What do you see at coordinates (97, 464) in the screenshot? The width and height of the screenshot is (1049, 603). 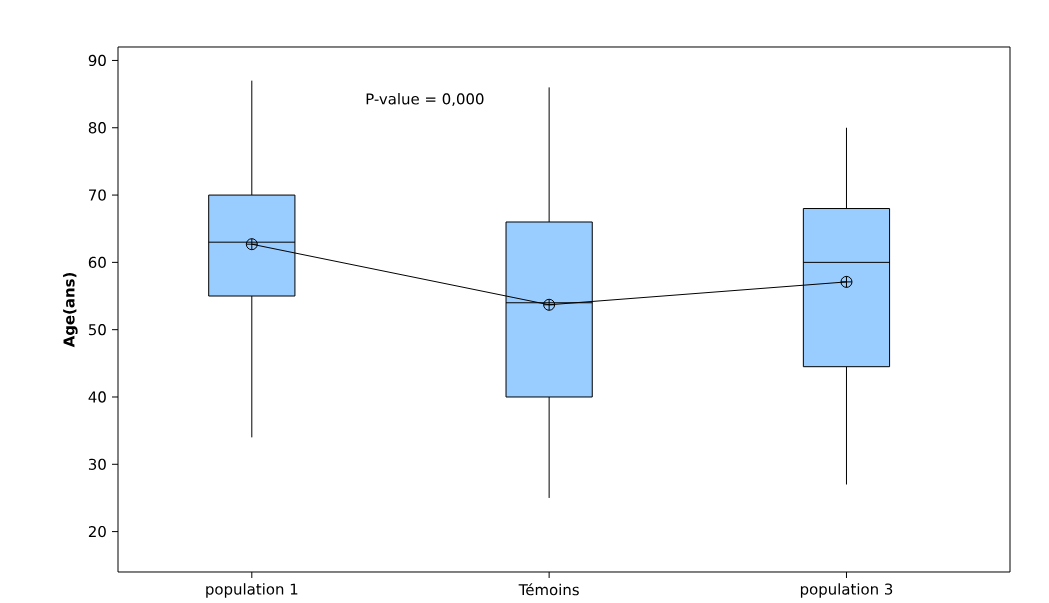 I see `y-tick-label: 30` at bounding box center [97, 464].